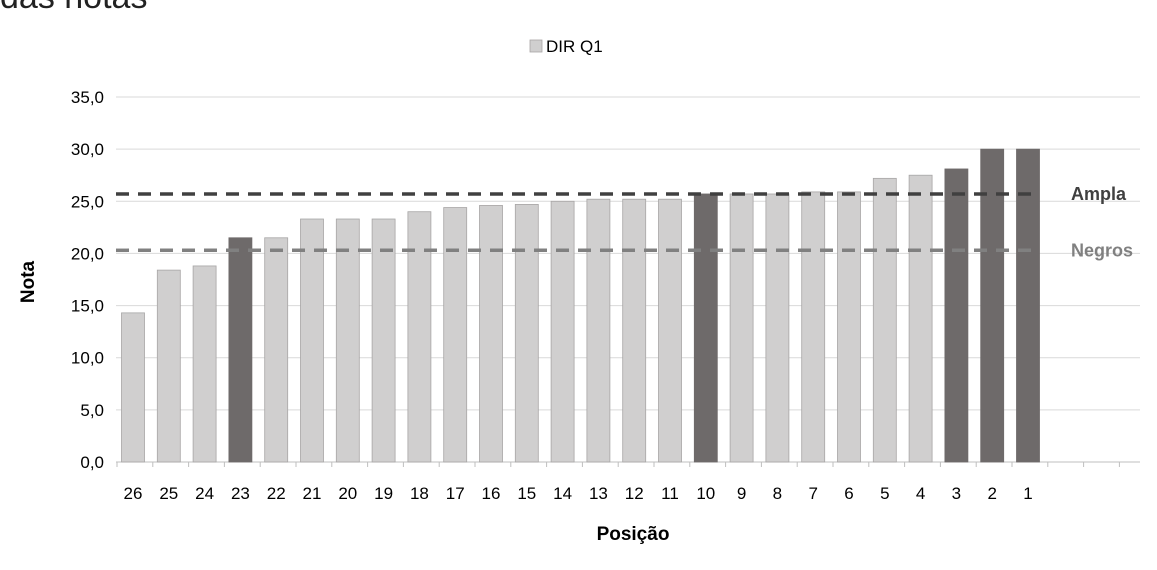  Describe the element at coordinates (73, 8) in the screenshot. I see `page-title: das notas` at that location.